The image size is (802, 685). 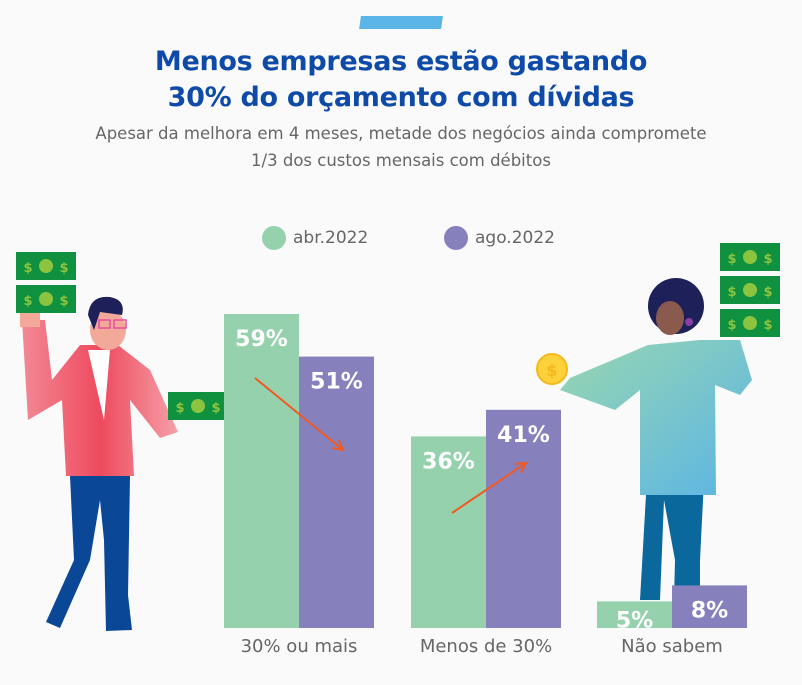 I want to click on category-labels: 30% ou mais Menos de 30% Não sabem, so click(x=482, y=646).